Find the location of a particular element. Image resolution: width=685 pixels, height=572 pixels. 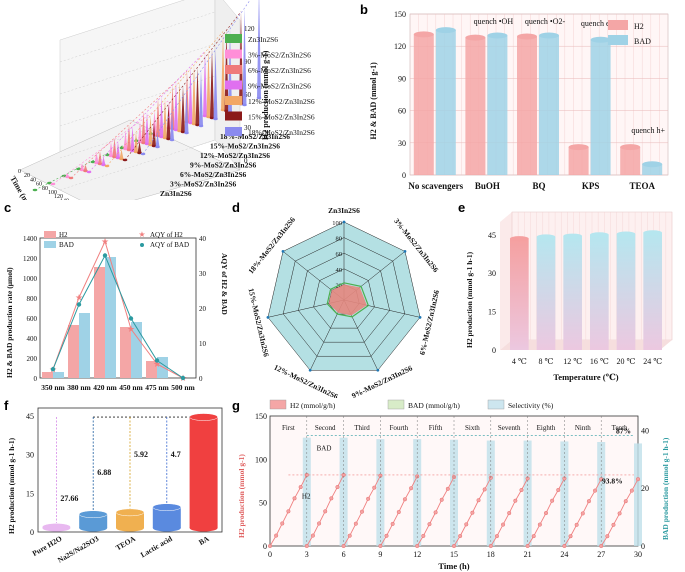

chart-c-frame is located at coordinates (118, 308).